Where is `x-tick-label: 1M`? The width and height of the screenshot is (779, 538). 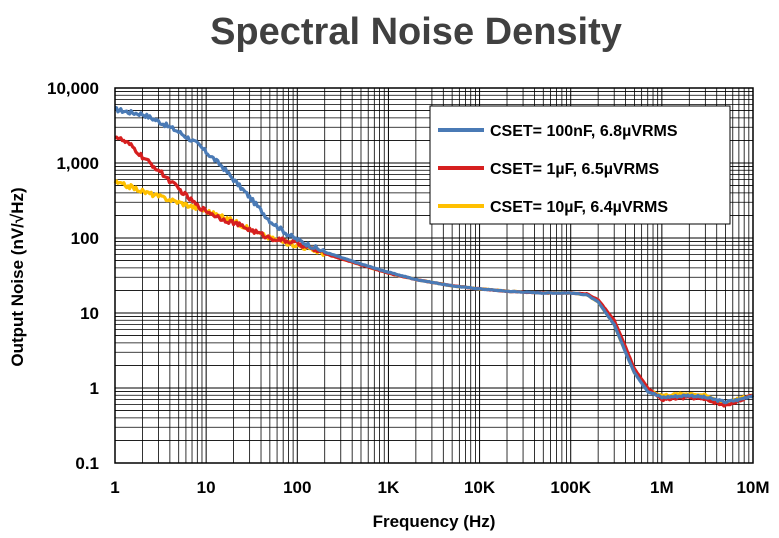
x-tick-label: 1M is located at coordinates (662, 487).